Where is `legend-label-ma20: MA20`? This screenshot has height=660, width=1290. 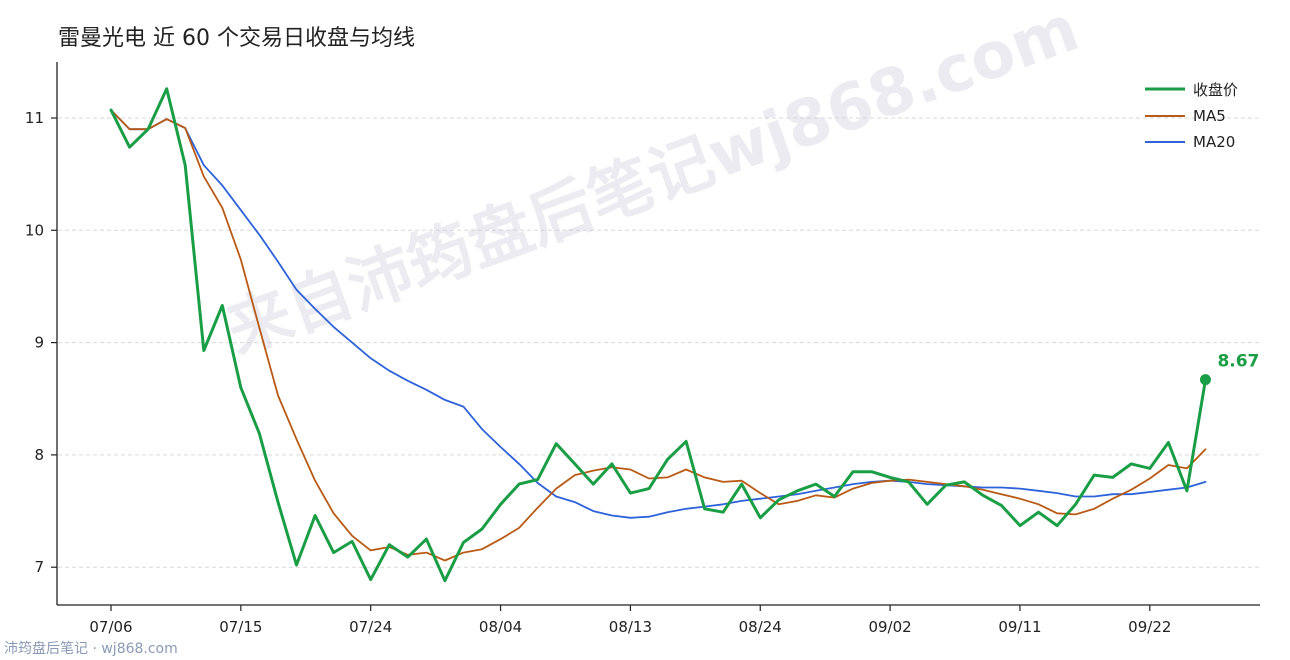 legend-label-ma20: MA20 is located at coordinates (1214, 142).